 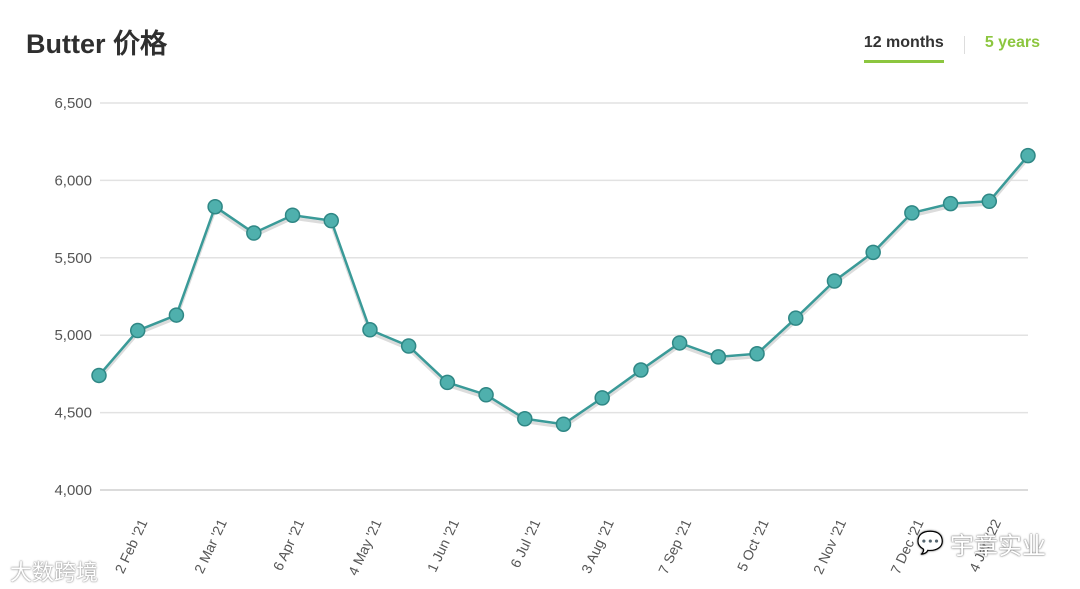 What do you see at coordinates (951, 48) in the screenshot?
I see `period-tabs: 12 months 5 years` at bounding box center [951, 48].